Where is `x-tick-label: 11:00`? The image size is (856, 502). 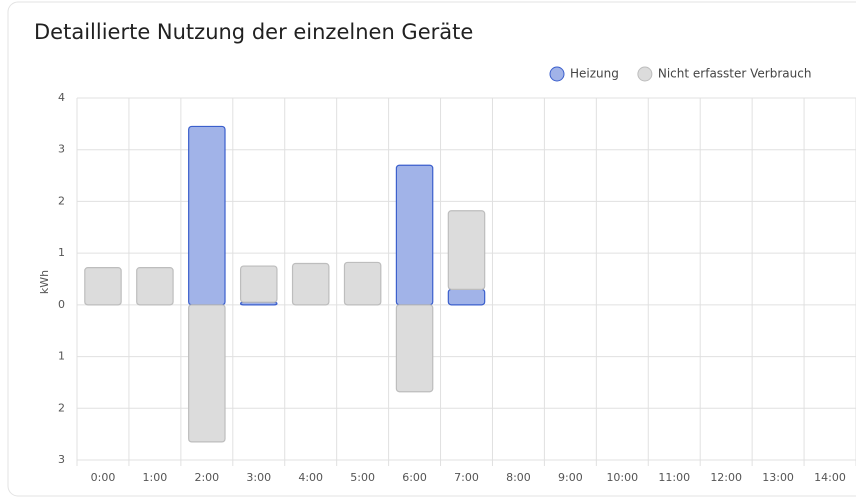
x-tick-label: 11:00 is located at coordinates (674, 477).